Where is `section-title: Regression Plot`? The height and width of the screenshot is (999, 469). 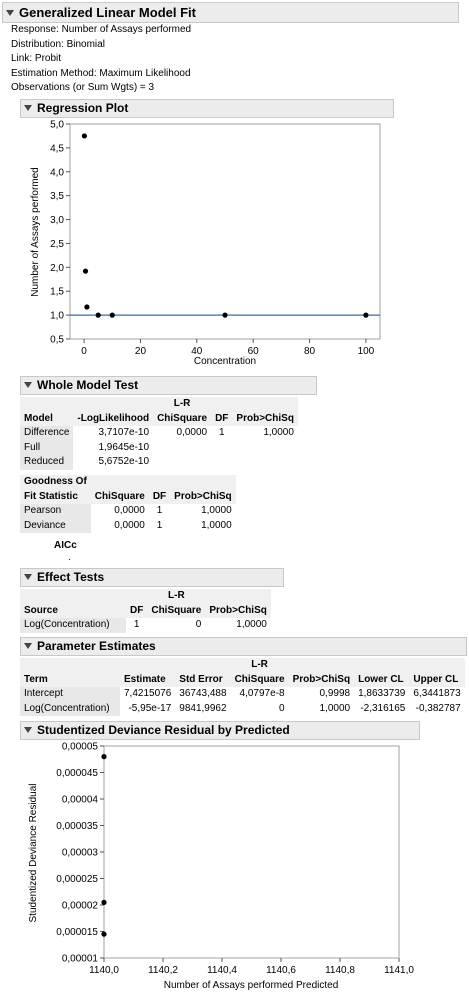
section-title: Regression Plot is located at coordinates (83, 108).